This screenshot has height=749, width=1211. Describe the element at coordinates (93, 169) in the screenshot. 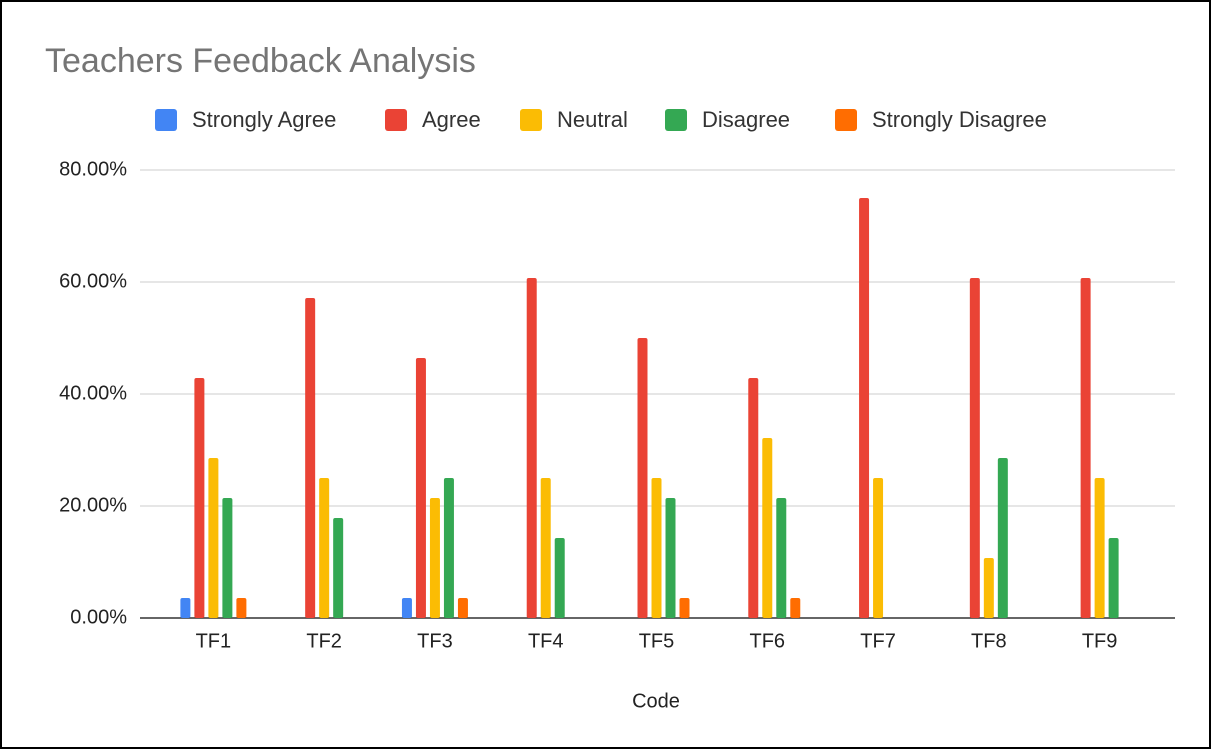

I see `y-tick-label: 80.00%` at that location.